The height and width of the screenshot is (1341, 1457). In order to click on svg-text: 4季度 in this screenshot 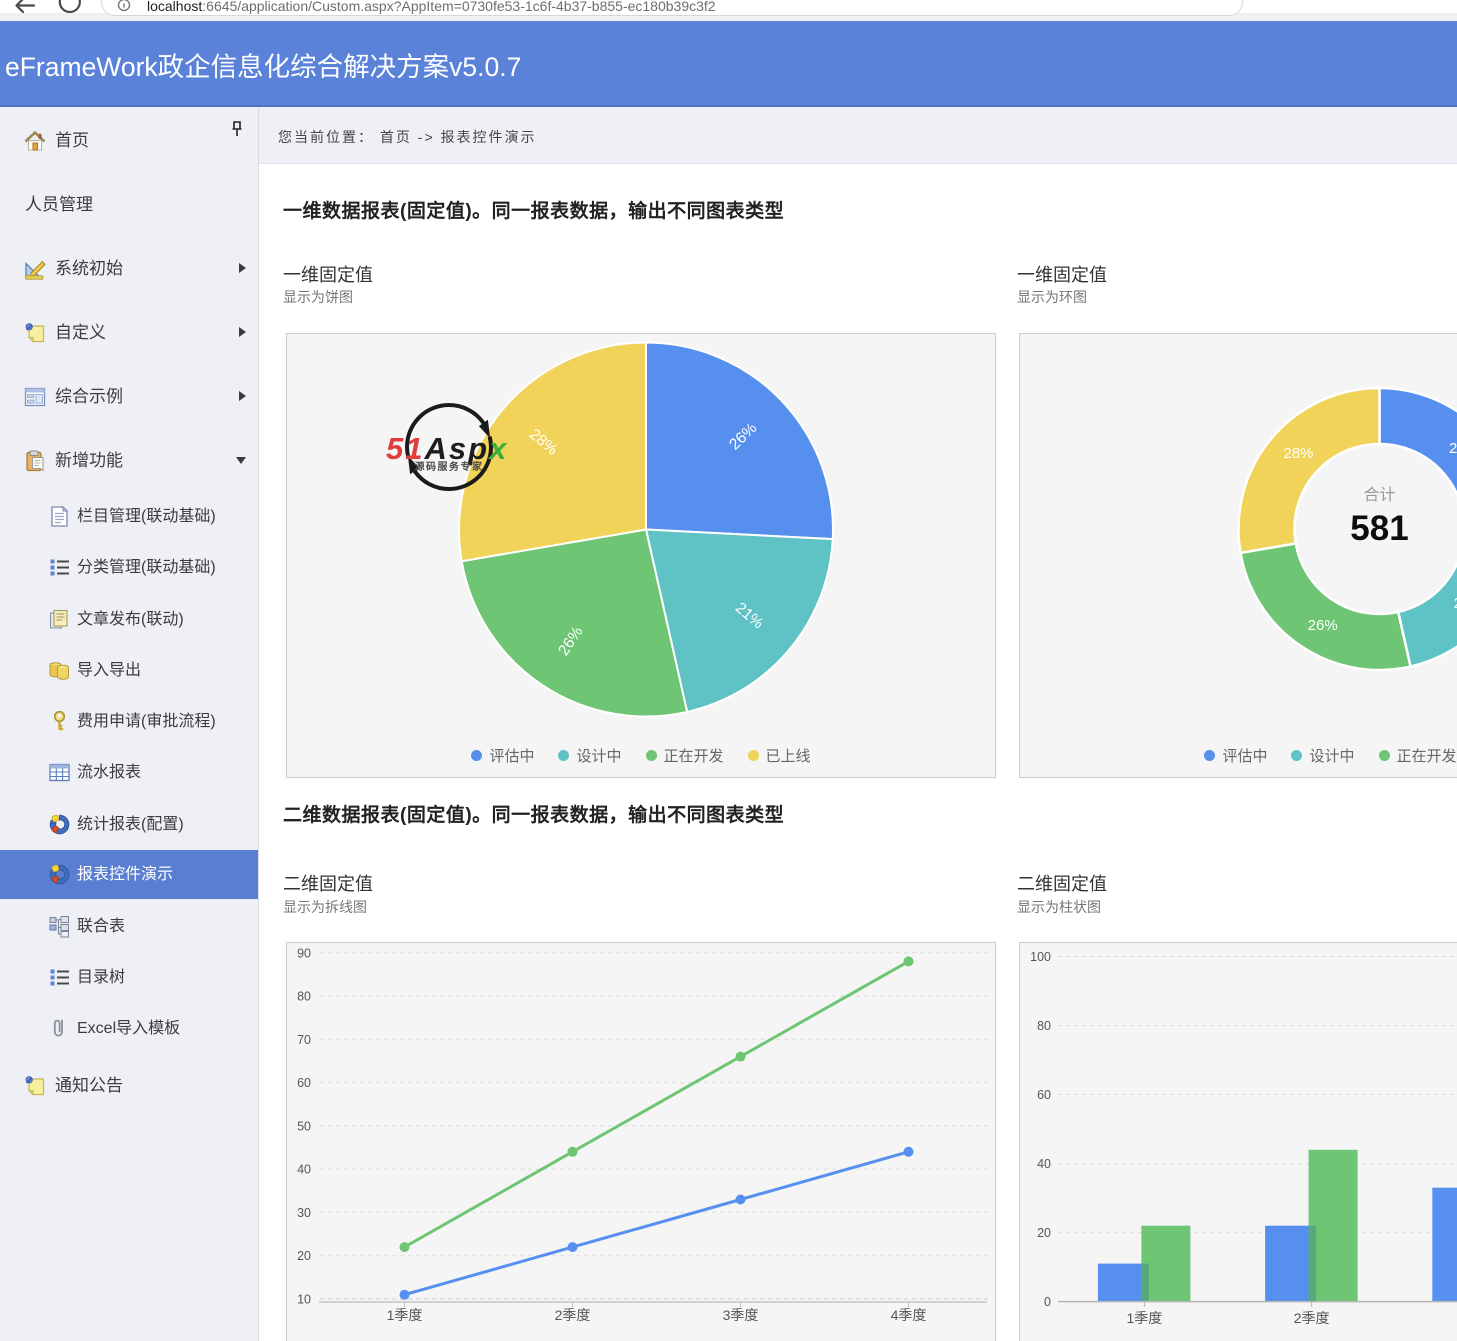, I will do `click(909, 1315)`.